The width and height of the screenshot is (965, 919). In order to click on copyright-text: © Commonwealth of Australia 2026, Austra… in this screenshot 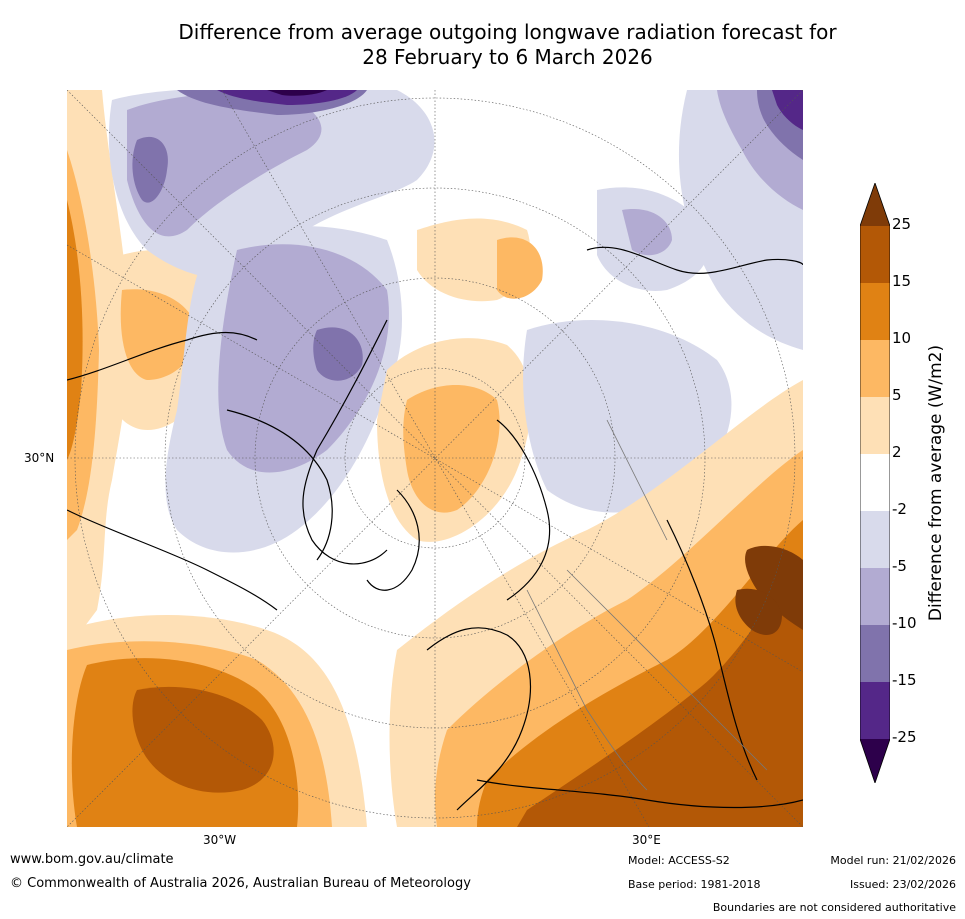, I will do `click(240, 883)`.